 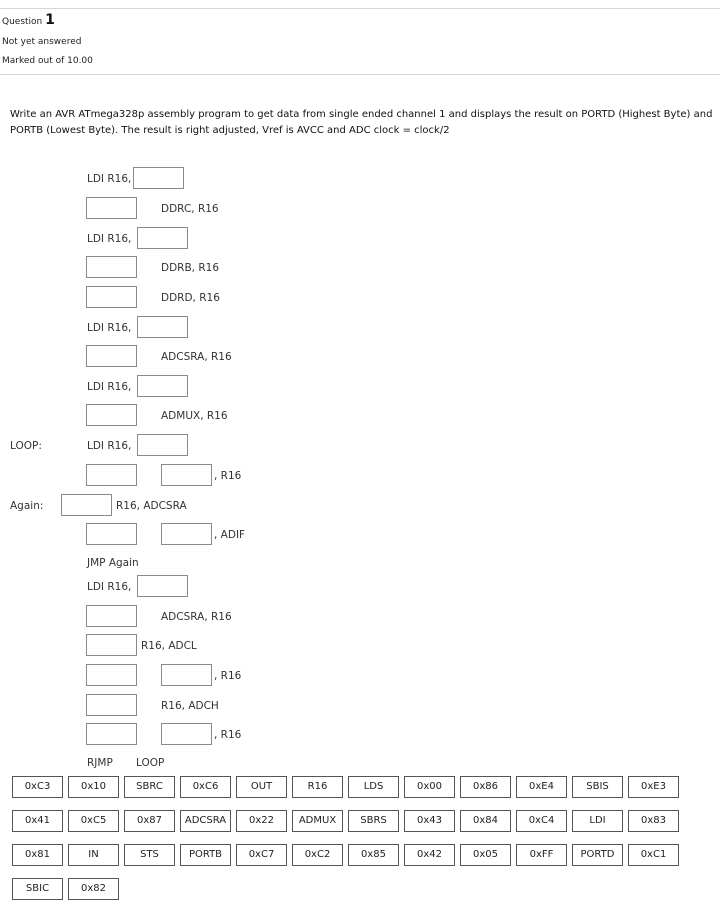 I want to click on answer-option: OUT, so click(x=261, y=787).